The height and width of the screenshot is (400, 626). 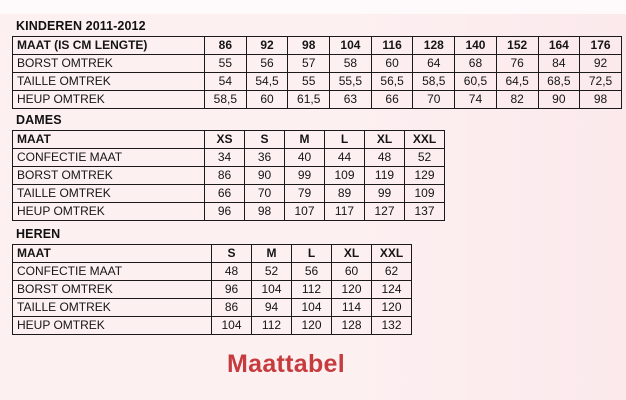 What do you see at coordinates (108, 139) in the screenshot?
I see `column-header-label: MAAT` at bounding box center [108, 139].